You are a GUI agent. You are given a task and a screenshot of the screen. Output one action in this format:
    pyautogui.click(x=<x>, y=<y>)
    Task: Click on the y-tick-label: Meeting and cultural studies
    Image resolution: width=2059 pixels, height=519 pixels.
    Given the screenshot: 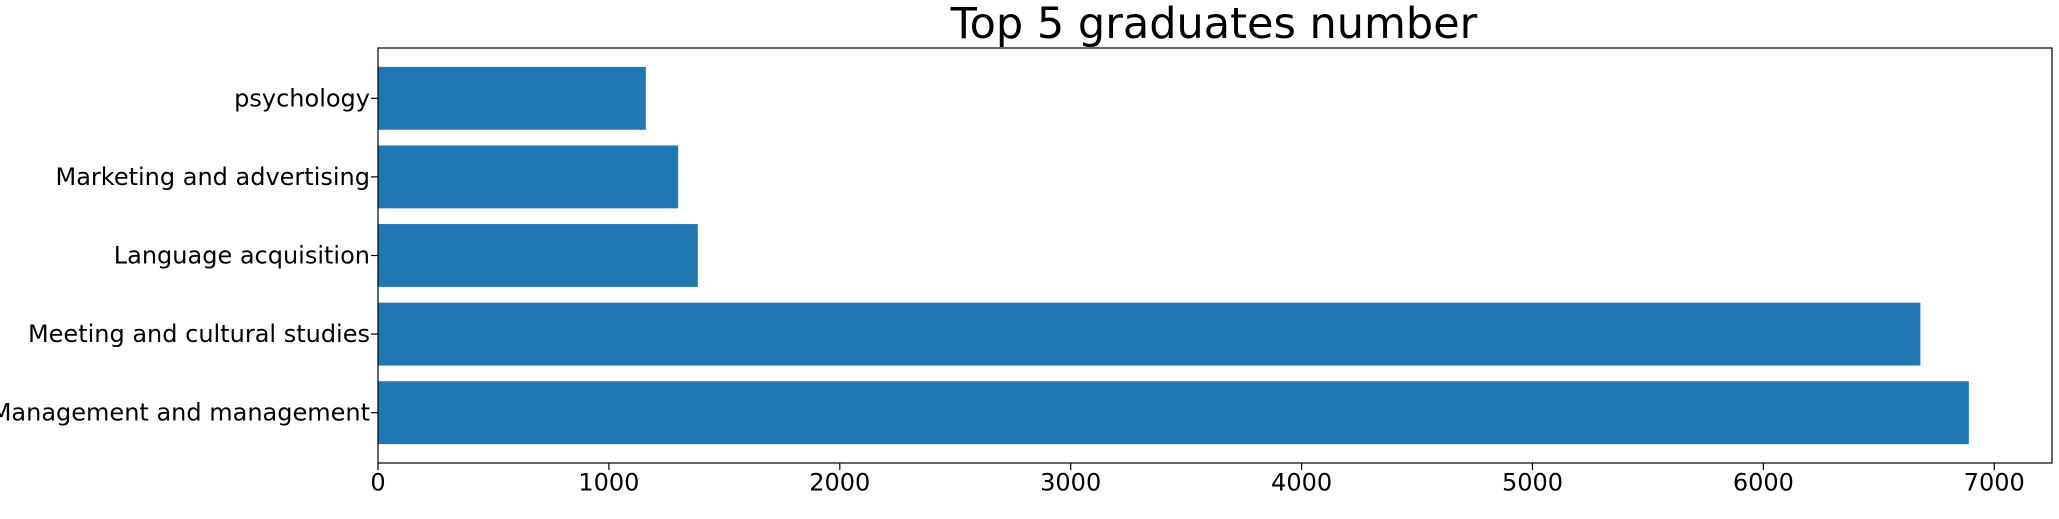 What is the action you would take?
    pyautogui.click(x=199, y=334)
    